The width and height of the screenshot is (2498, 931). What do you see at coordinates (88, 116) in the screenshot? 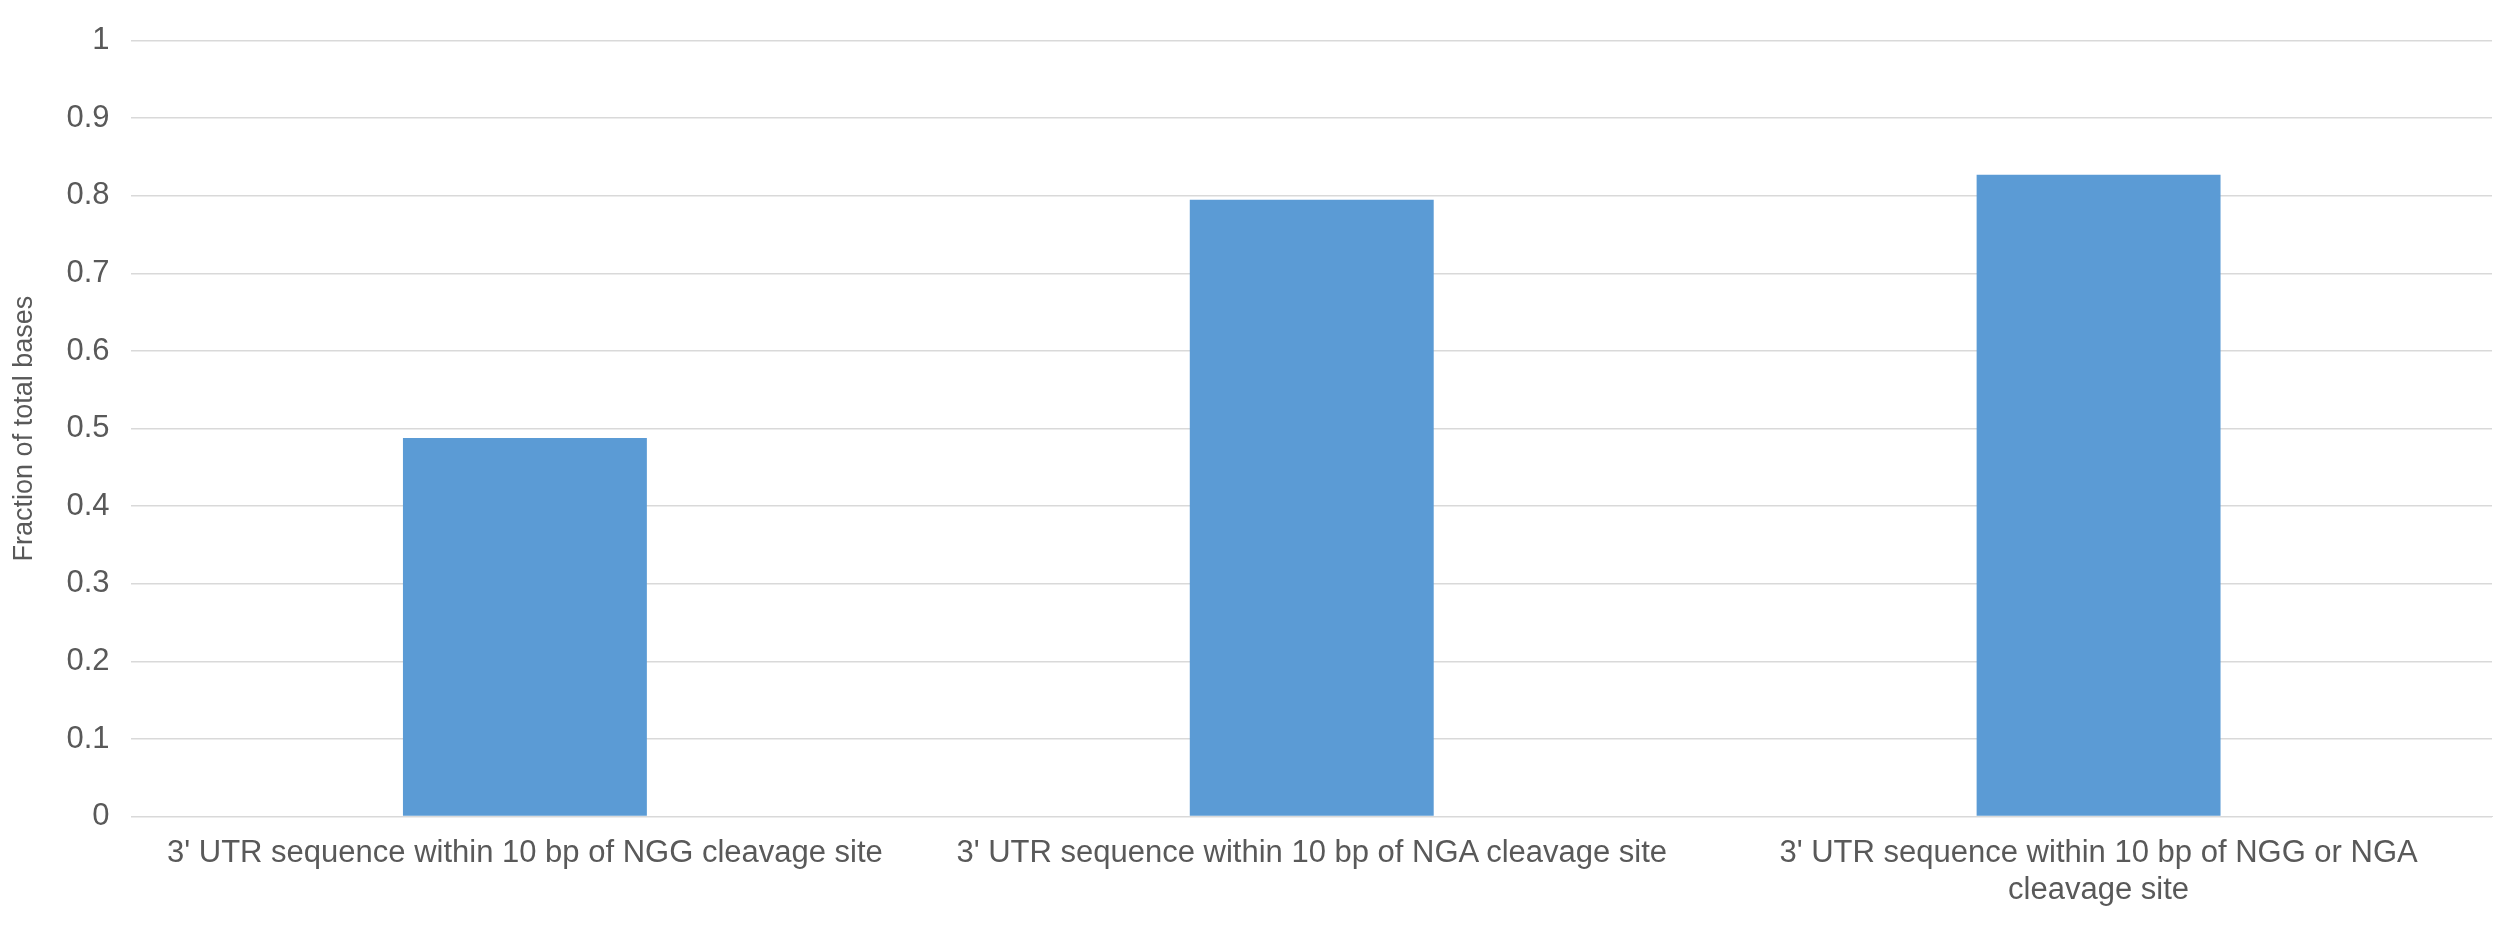
I see `y-tick-label: 0.9` at bounding box center [88, 116].